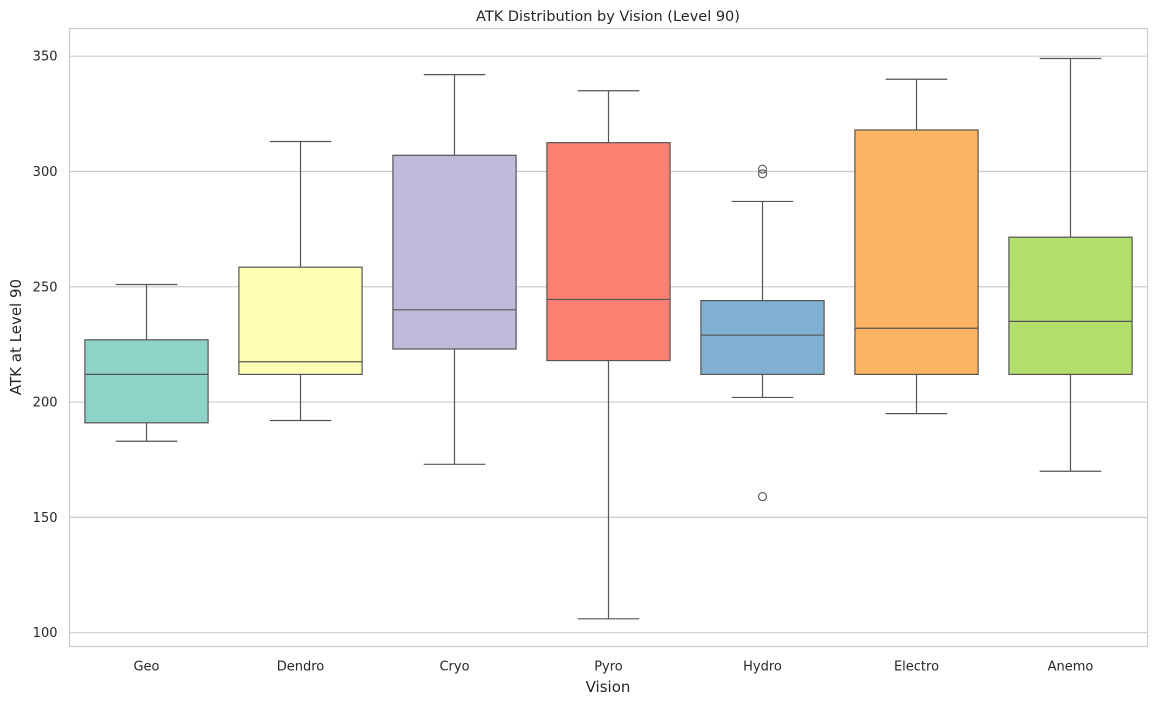 This screenshot has width=1164, height=704. What do you see at coordinates (146, 667) in the screenshot?
I see `x-tick-label: Geo` at bounding box center [146, 667].